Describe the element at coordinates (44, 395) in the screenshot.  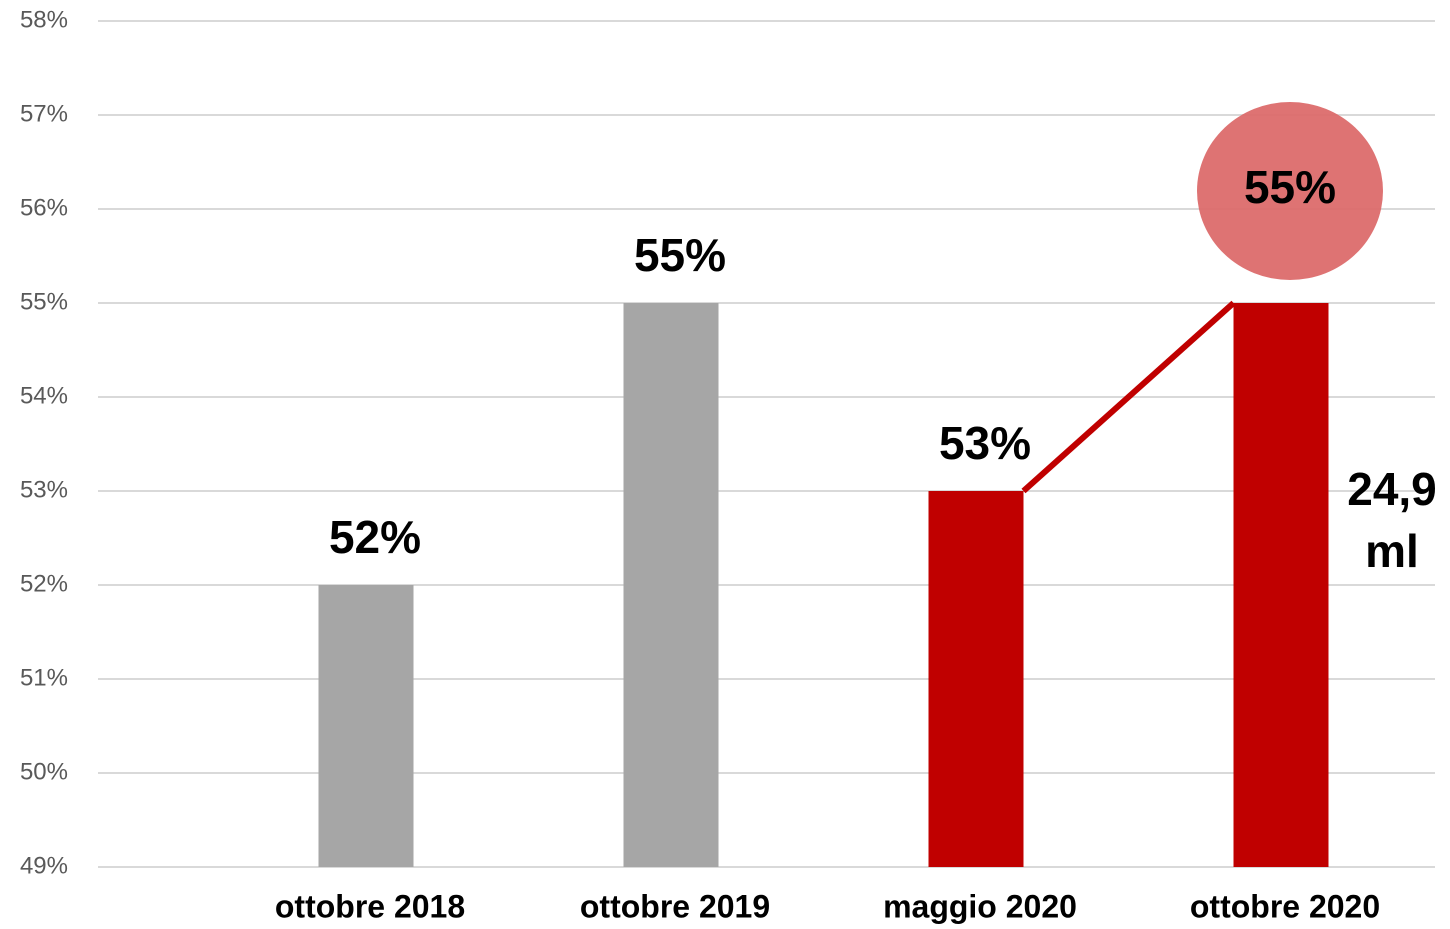
I see `y-tick-label: 54%` at that location.